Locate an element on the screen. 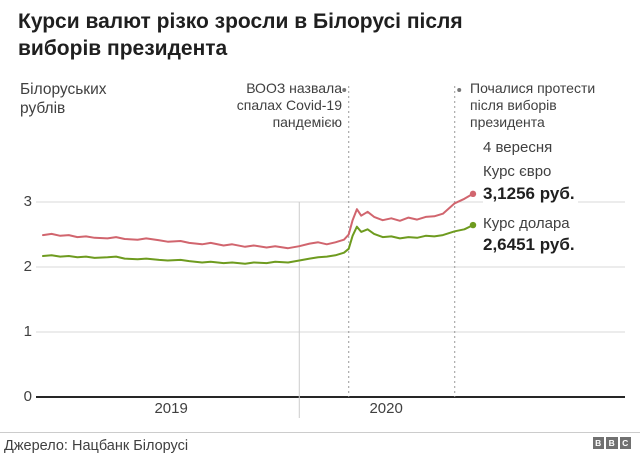 Image resolution: width=640 pixels, height=459 pixels. y-axis-tick-label: 1 is located at coordinates (27, 331).